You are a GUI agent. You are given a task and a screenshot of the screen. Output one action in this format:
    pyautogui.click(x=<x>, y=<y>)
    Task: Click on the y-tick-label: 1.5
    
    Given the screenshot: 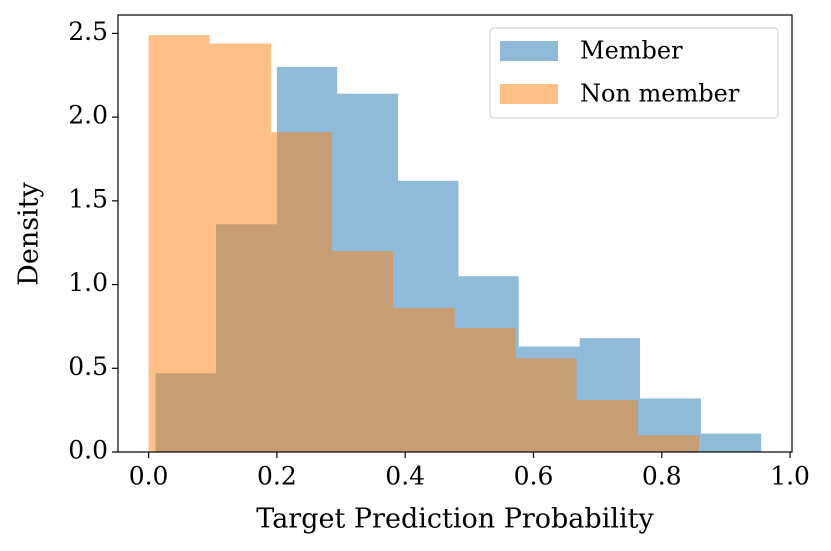 What is the action you would take?
    pyautogui.click(x=88, y=198)
    